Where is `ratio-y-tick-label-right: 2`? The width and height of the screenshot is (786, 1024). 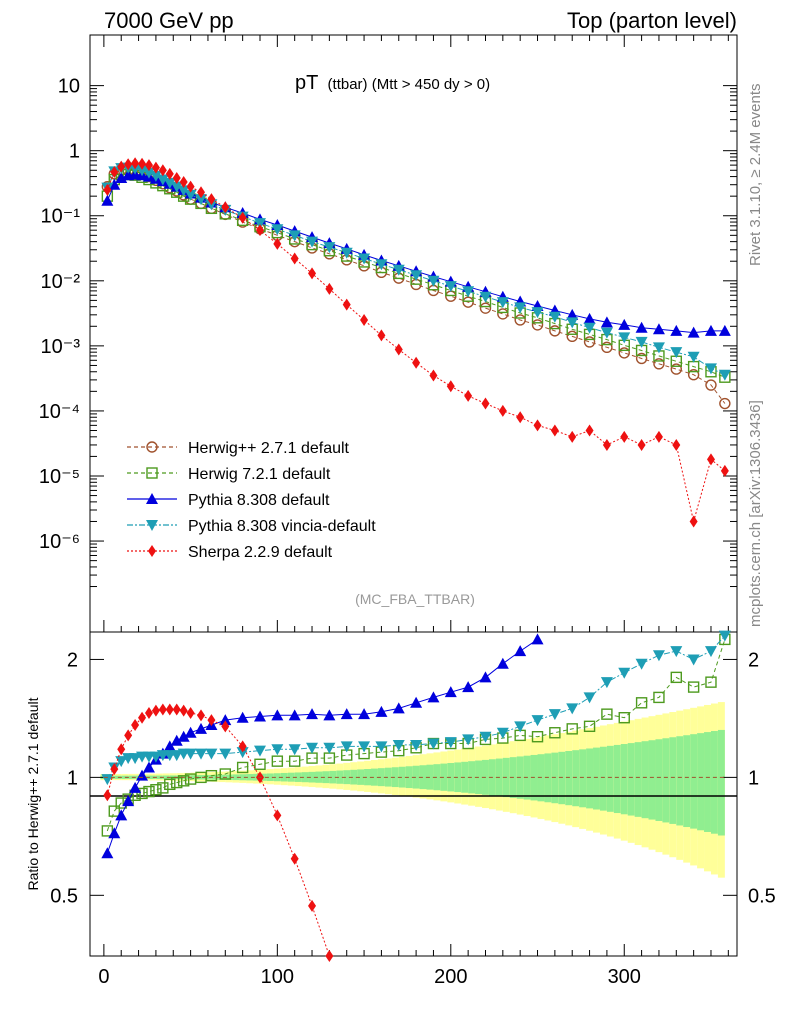
ratio-y-tick-label-right: 2 is located at coordinates (753, 660).